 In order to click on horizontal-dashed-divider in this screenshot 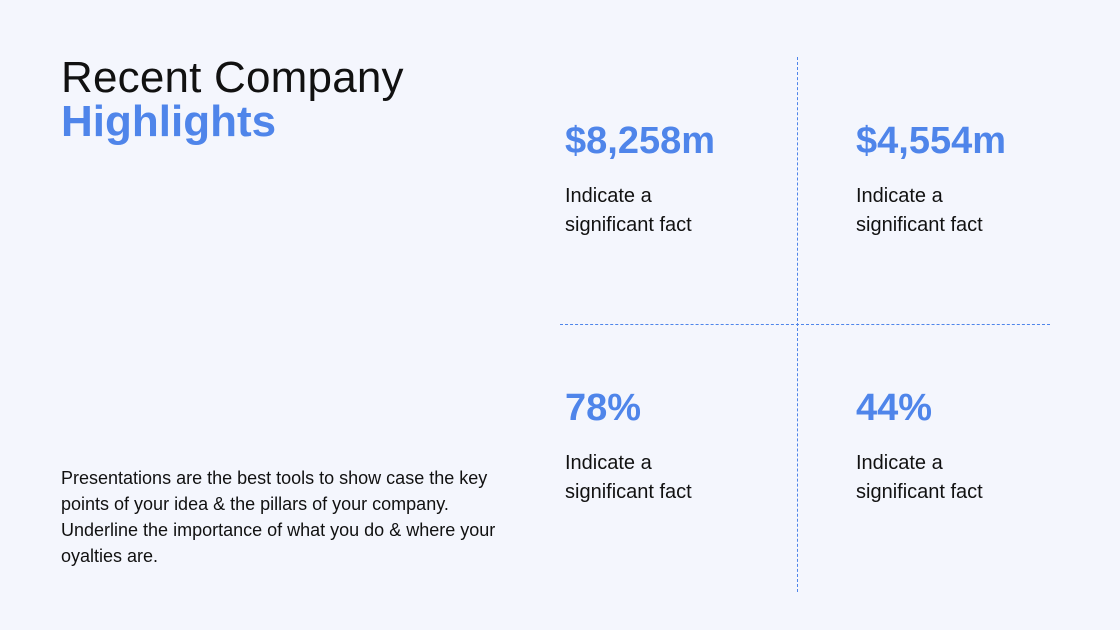, I will do `click(805, 324)`.